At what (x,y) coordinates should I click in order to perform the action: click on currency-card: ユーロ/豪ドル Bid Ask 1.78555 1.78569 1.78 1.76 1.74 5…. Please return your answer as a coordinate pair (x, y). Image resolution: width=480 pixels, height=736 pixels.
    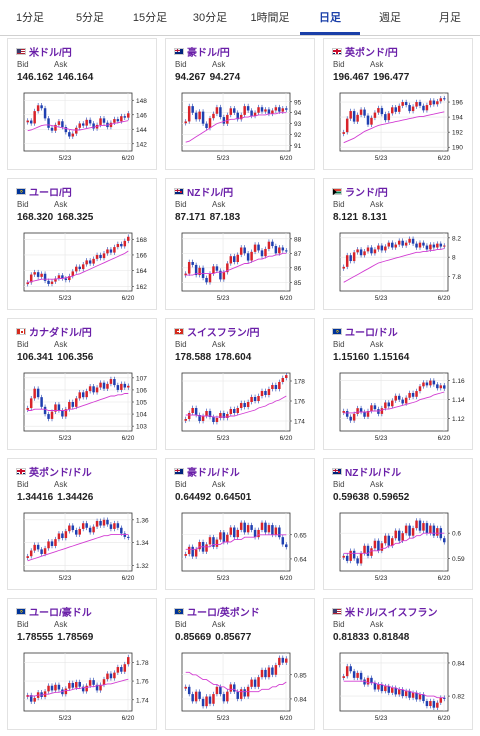
    Looking at the image, I should click on (82, 664).